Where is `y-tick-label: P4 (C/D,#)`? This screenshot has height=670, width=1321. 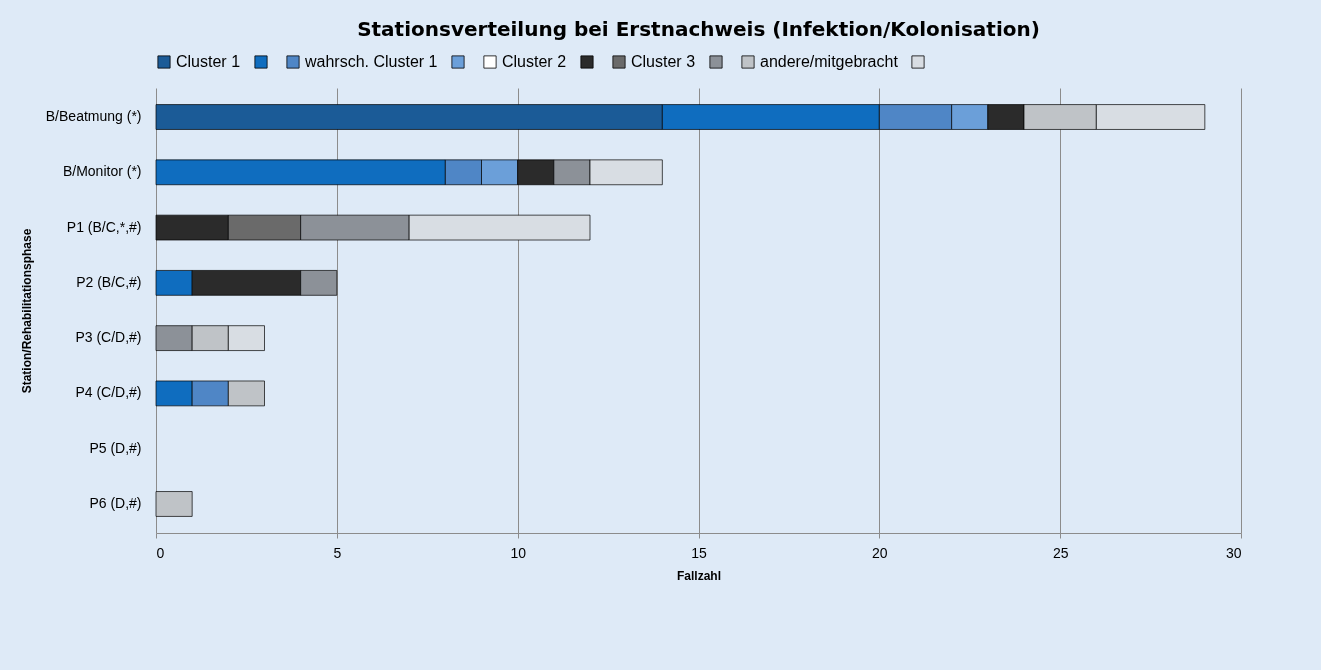
y-tick-label: P4 (C/D,#) is located at coordinates (108, 392).